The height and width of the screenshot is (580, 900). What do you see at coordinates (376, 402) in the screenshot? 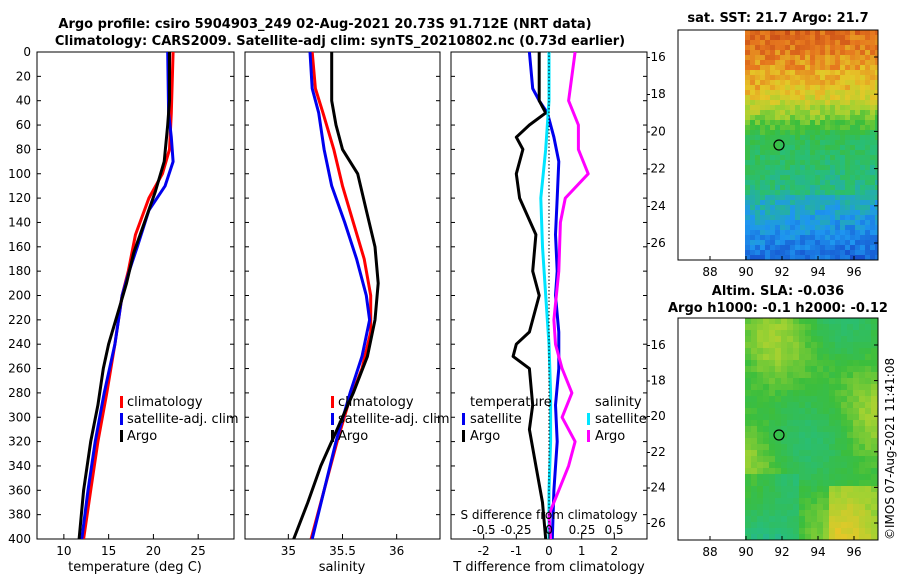
I see `legend-label-climatology: climatology` at bounding box center [376, 402].